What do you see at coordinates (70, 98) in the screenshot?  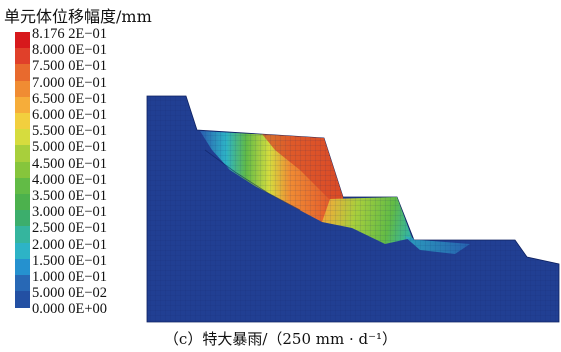 I see `legend-tick-label: 6.500 0E−01` at bounding box center [70, 98].